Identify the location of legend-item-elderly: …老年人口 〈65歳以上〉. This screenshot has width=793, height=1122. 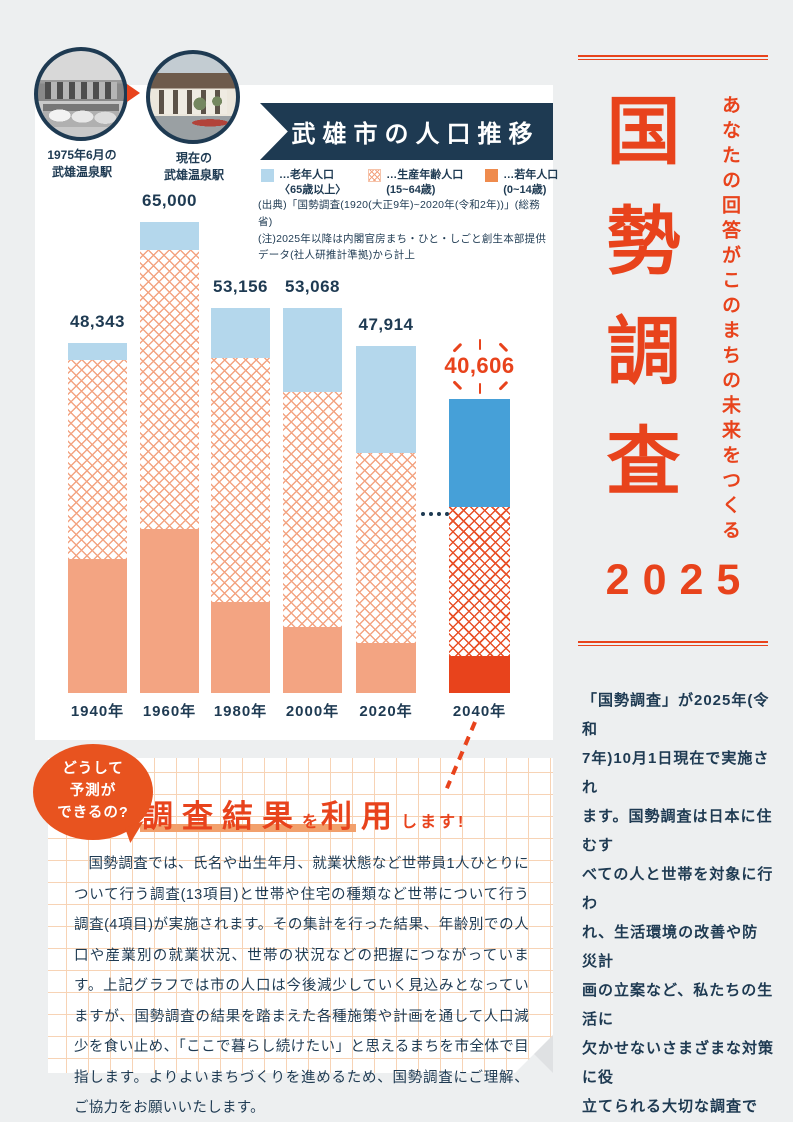
(303, 183).